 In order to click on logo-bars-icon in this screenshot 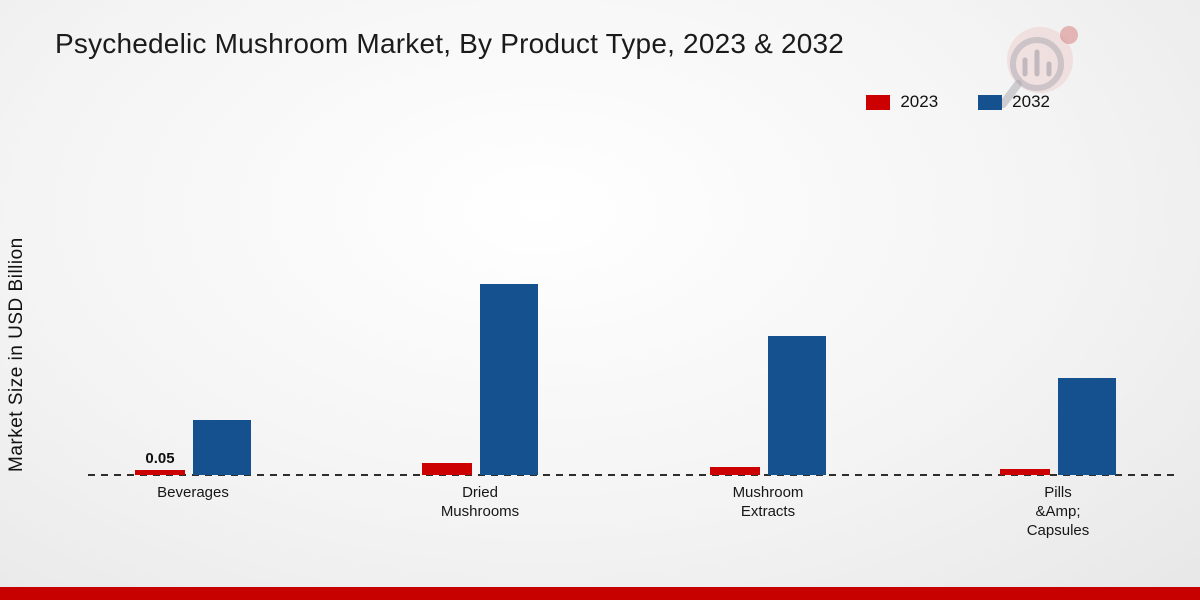, I will do `click(1037, 63)`.